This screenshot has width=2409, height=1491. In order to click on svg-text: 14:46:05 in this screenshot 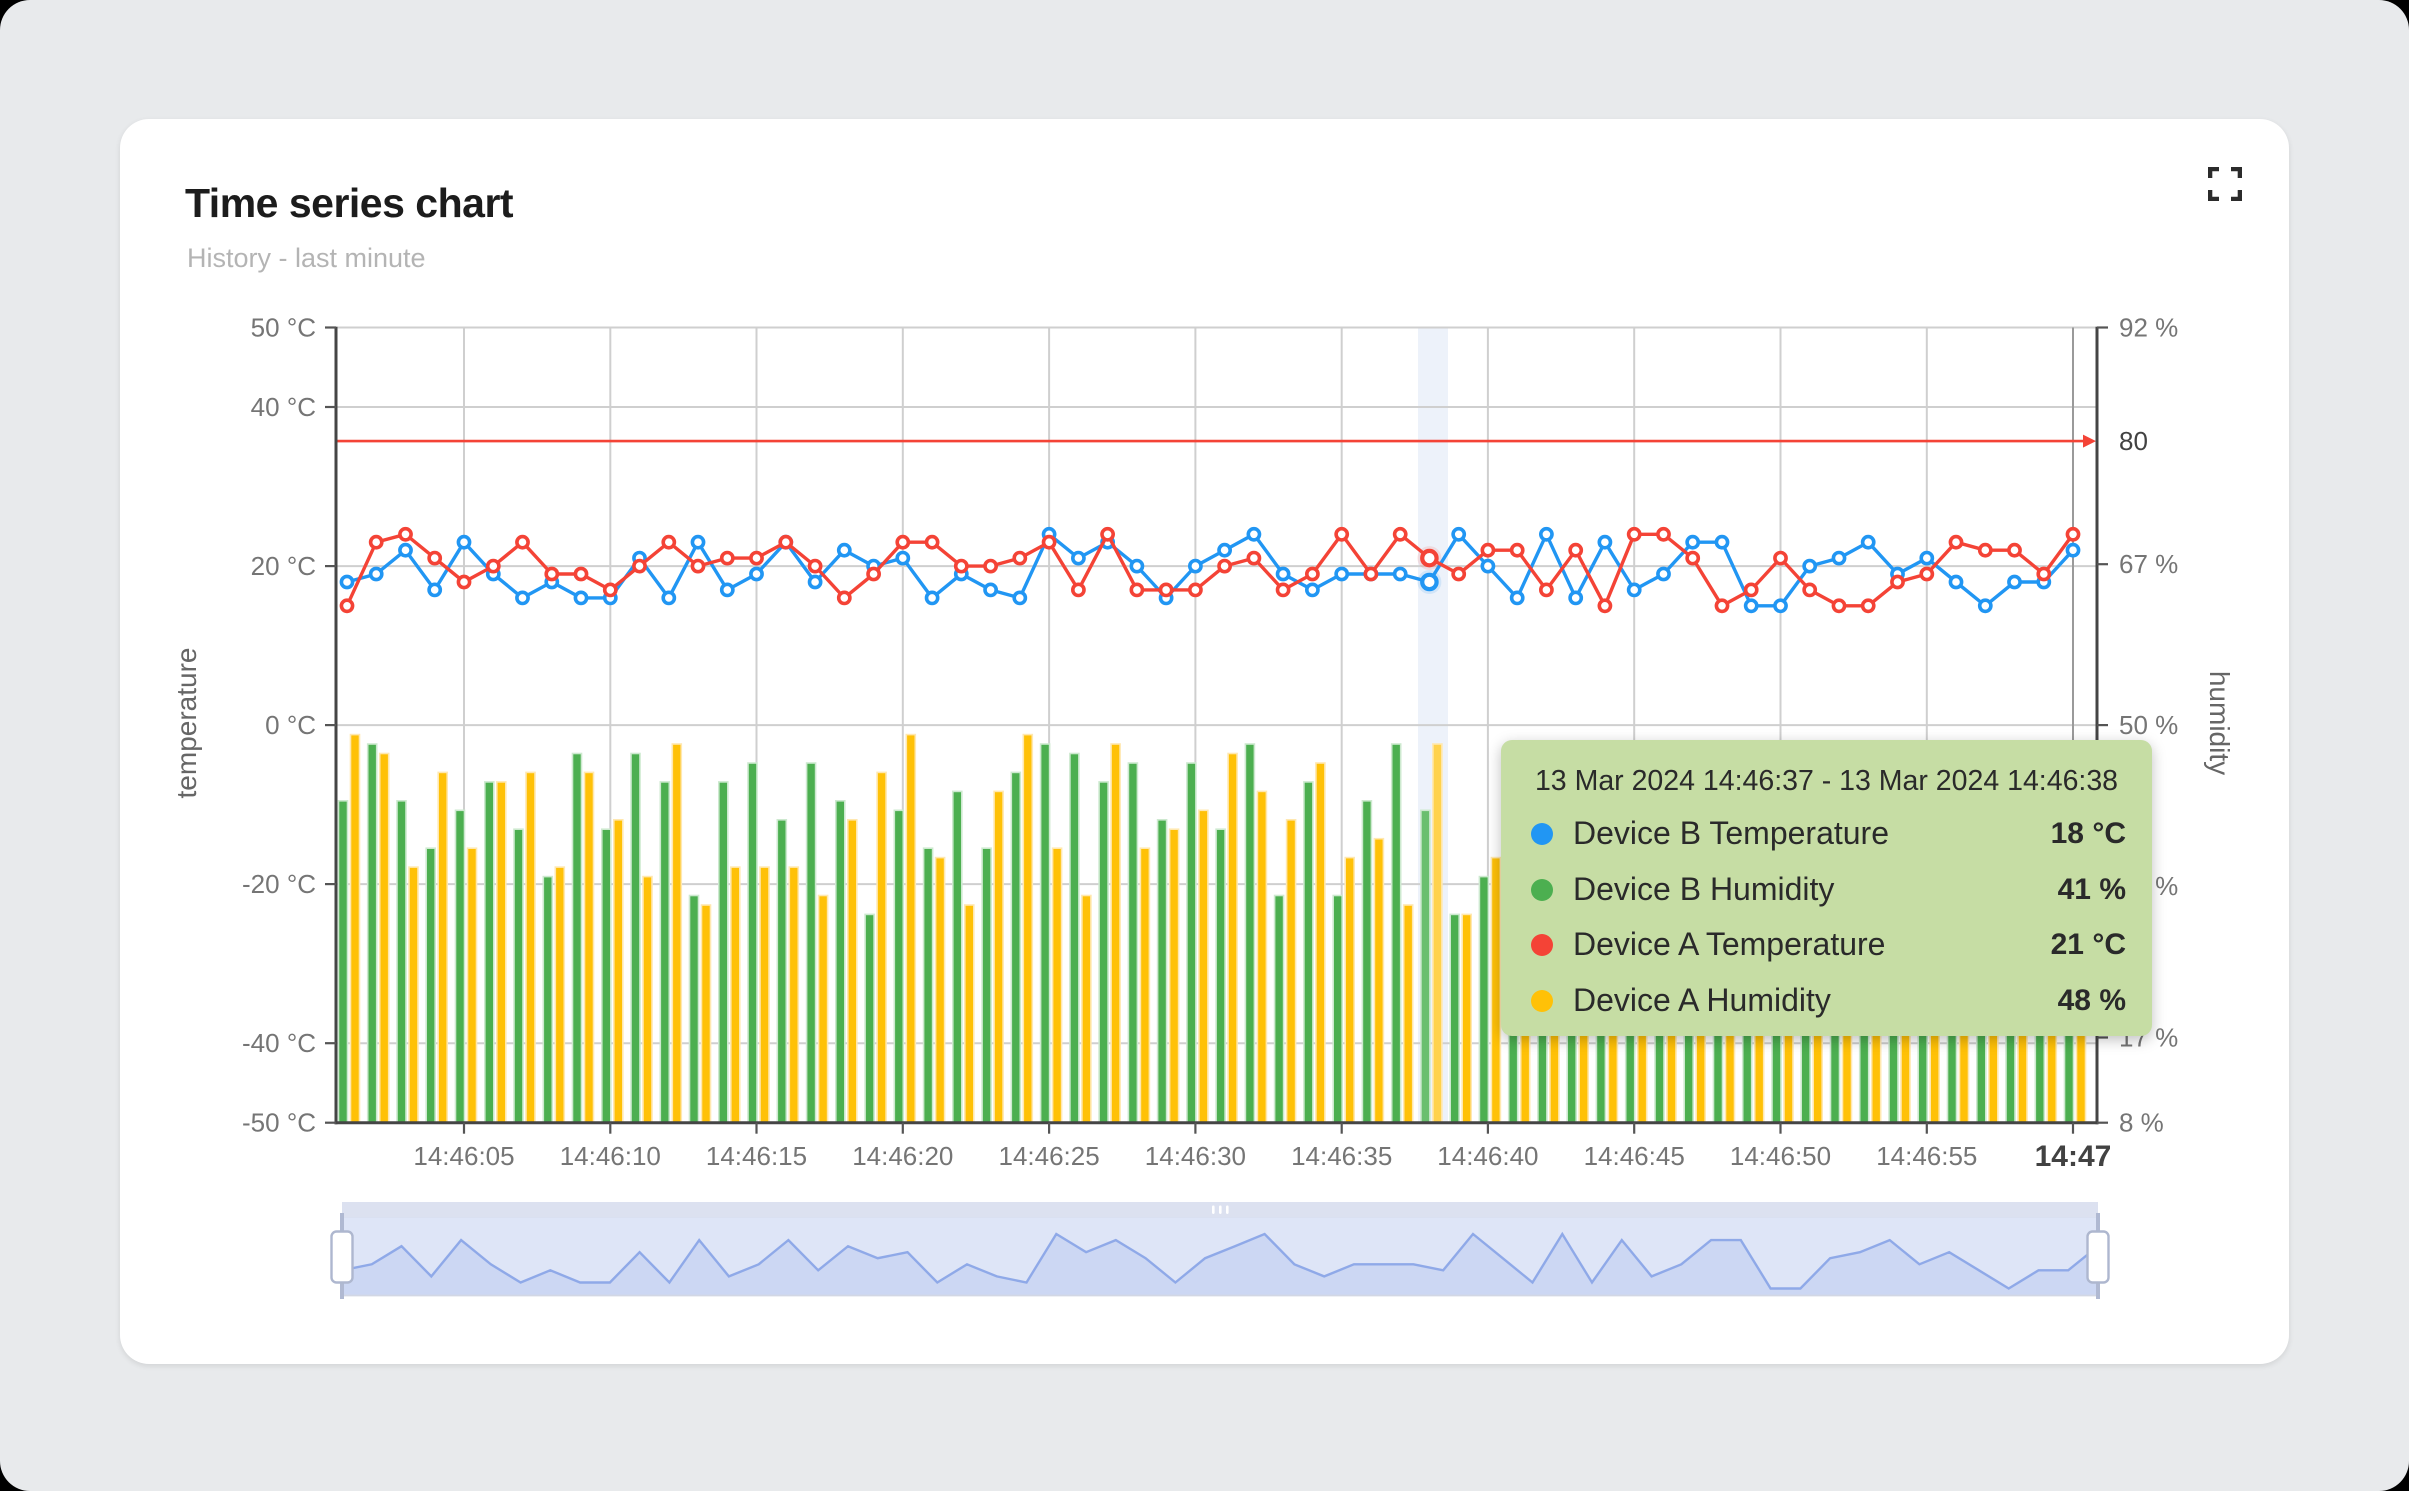, I will do `click(463, 1156)`.